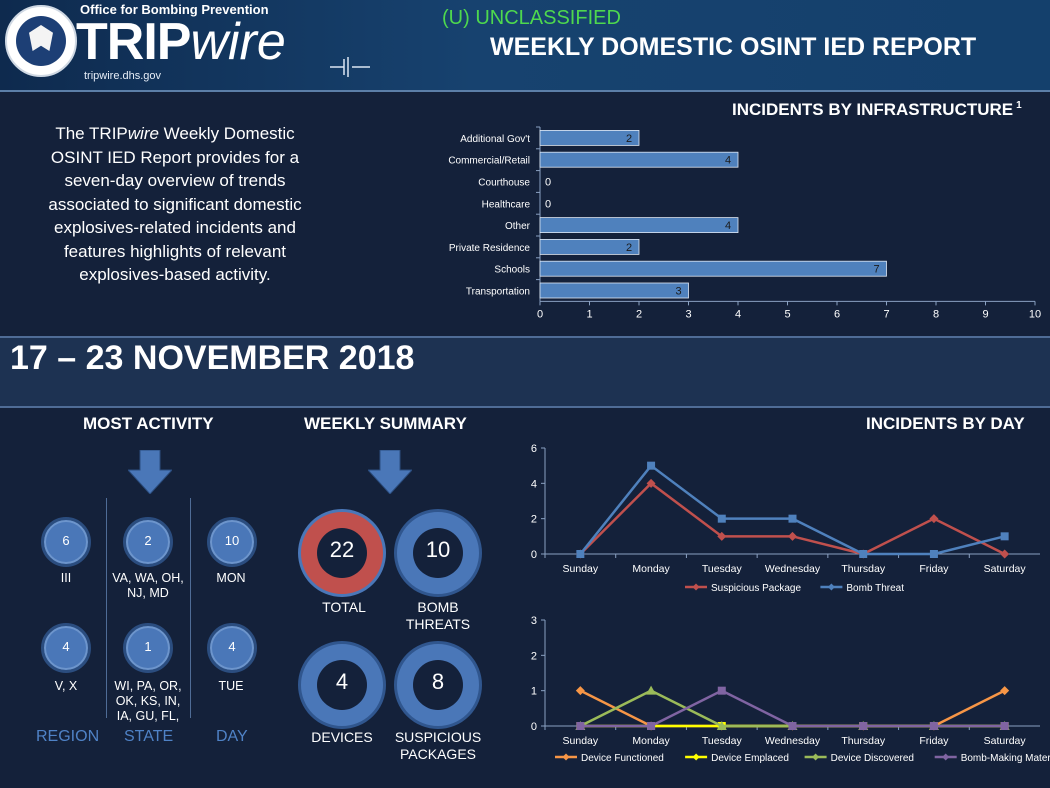 This screenshot has width=1050, height=788. What do you see at coordinates (148, 540) in the screenshot?
I see `state-top-value: 2` at bounding box center [148, 540].